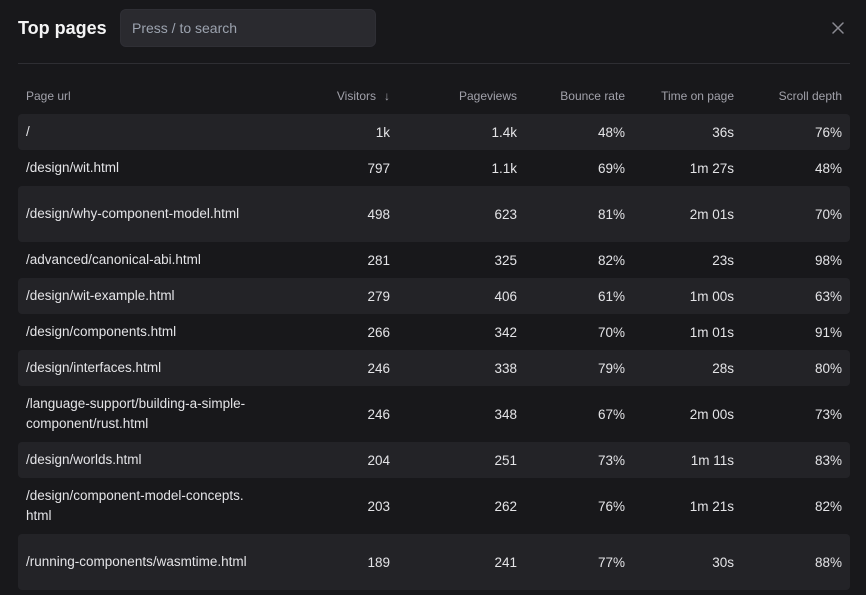 Image resolution: width=866 pixels, height=595 pixels. I want to click on header-divider, so click(434, 63).